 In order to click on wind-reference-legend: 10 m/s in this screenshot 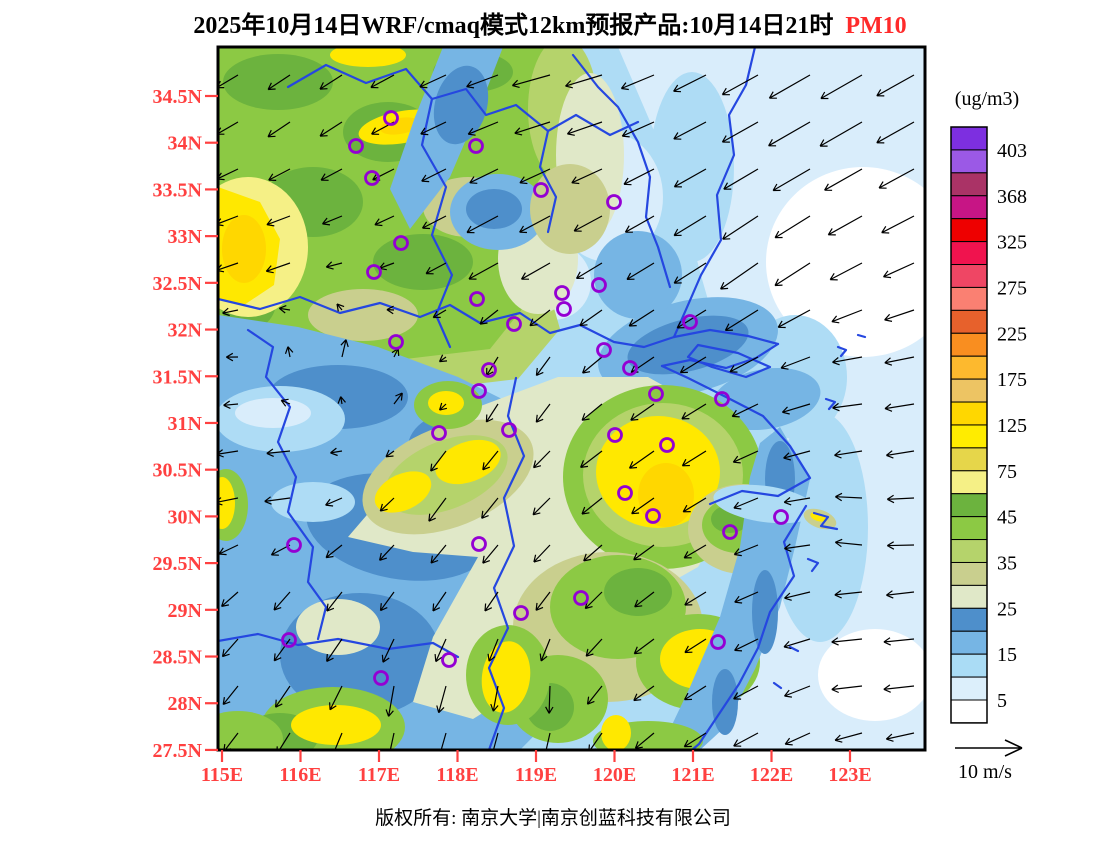, I will do `click(989, 761)`.